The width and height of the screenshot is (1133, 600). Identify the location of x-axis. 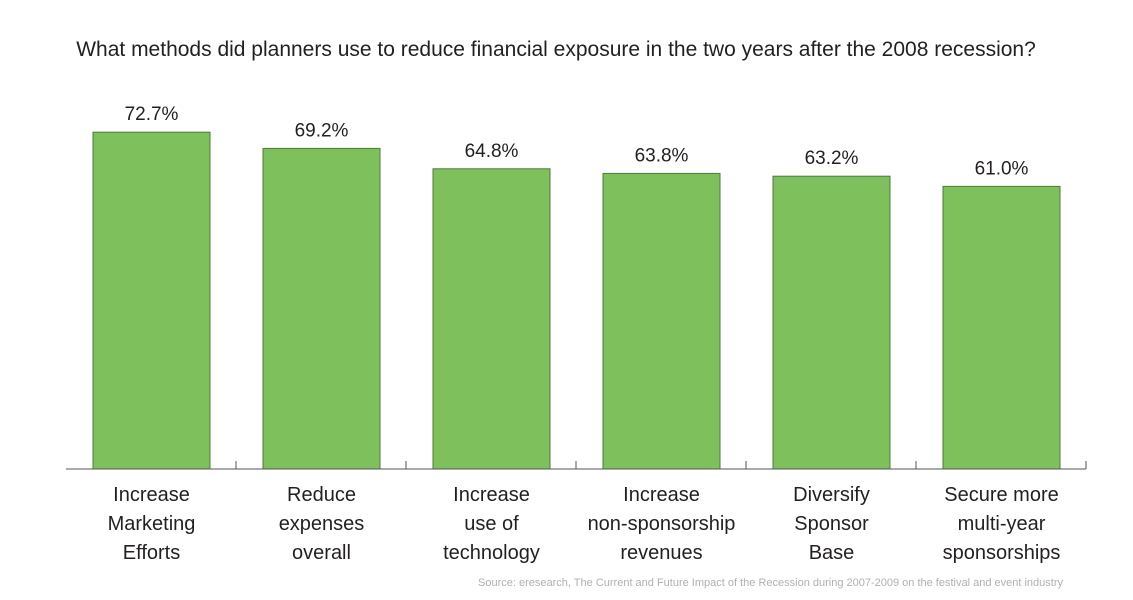
(576, 465).